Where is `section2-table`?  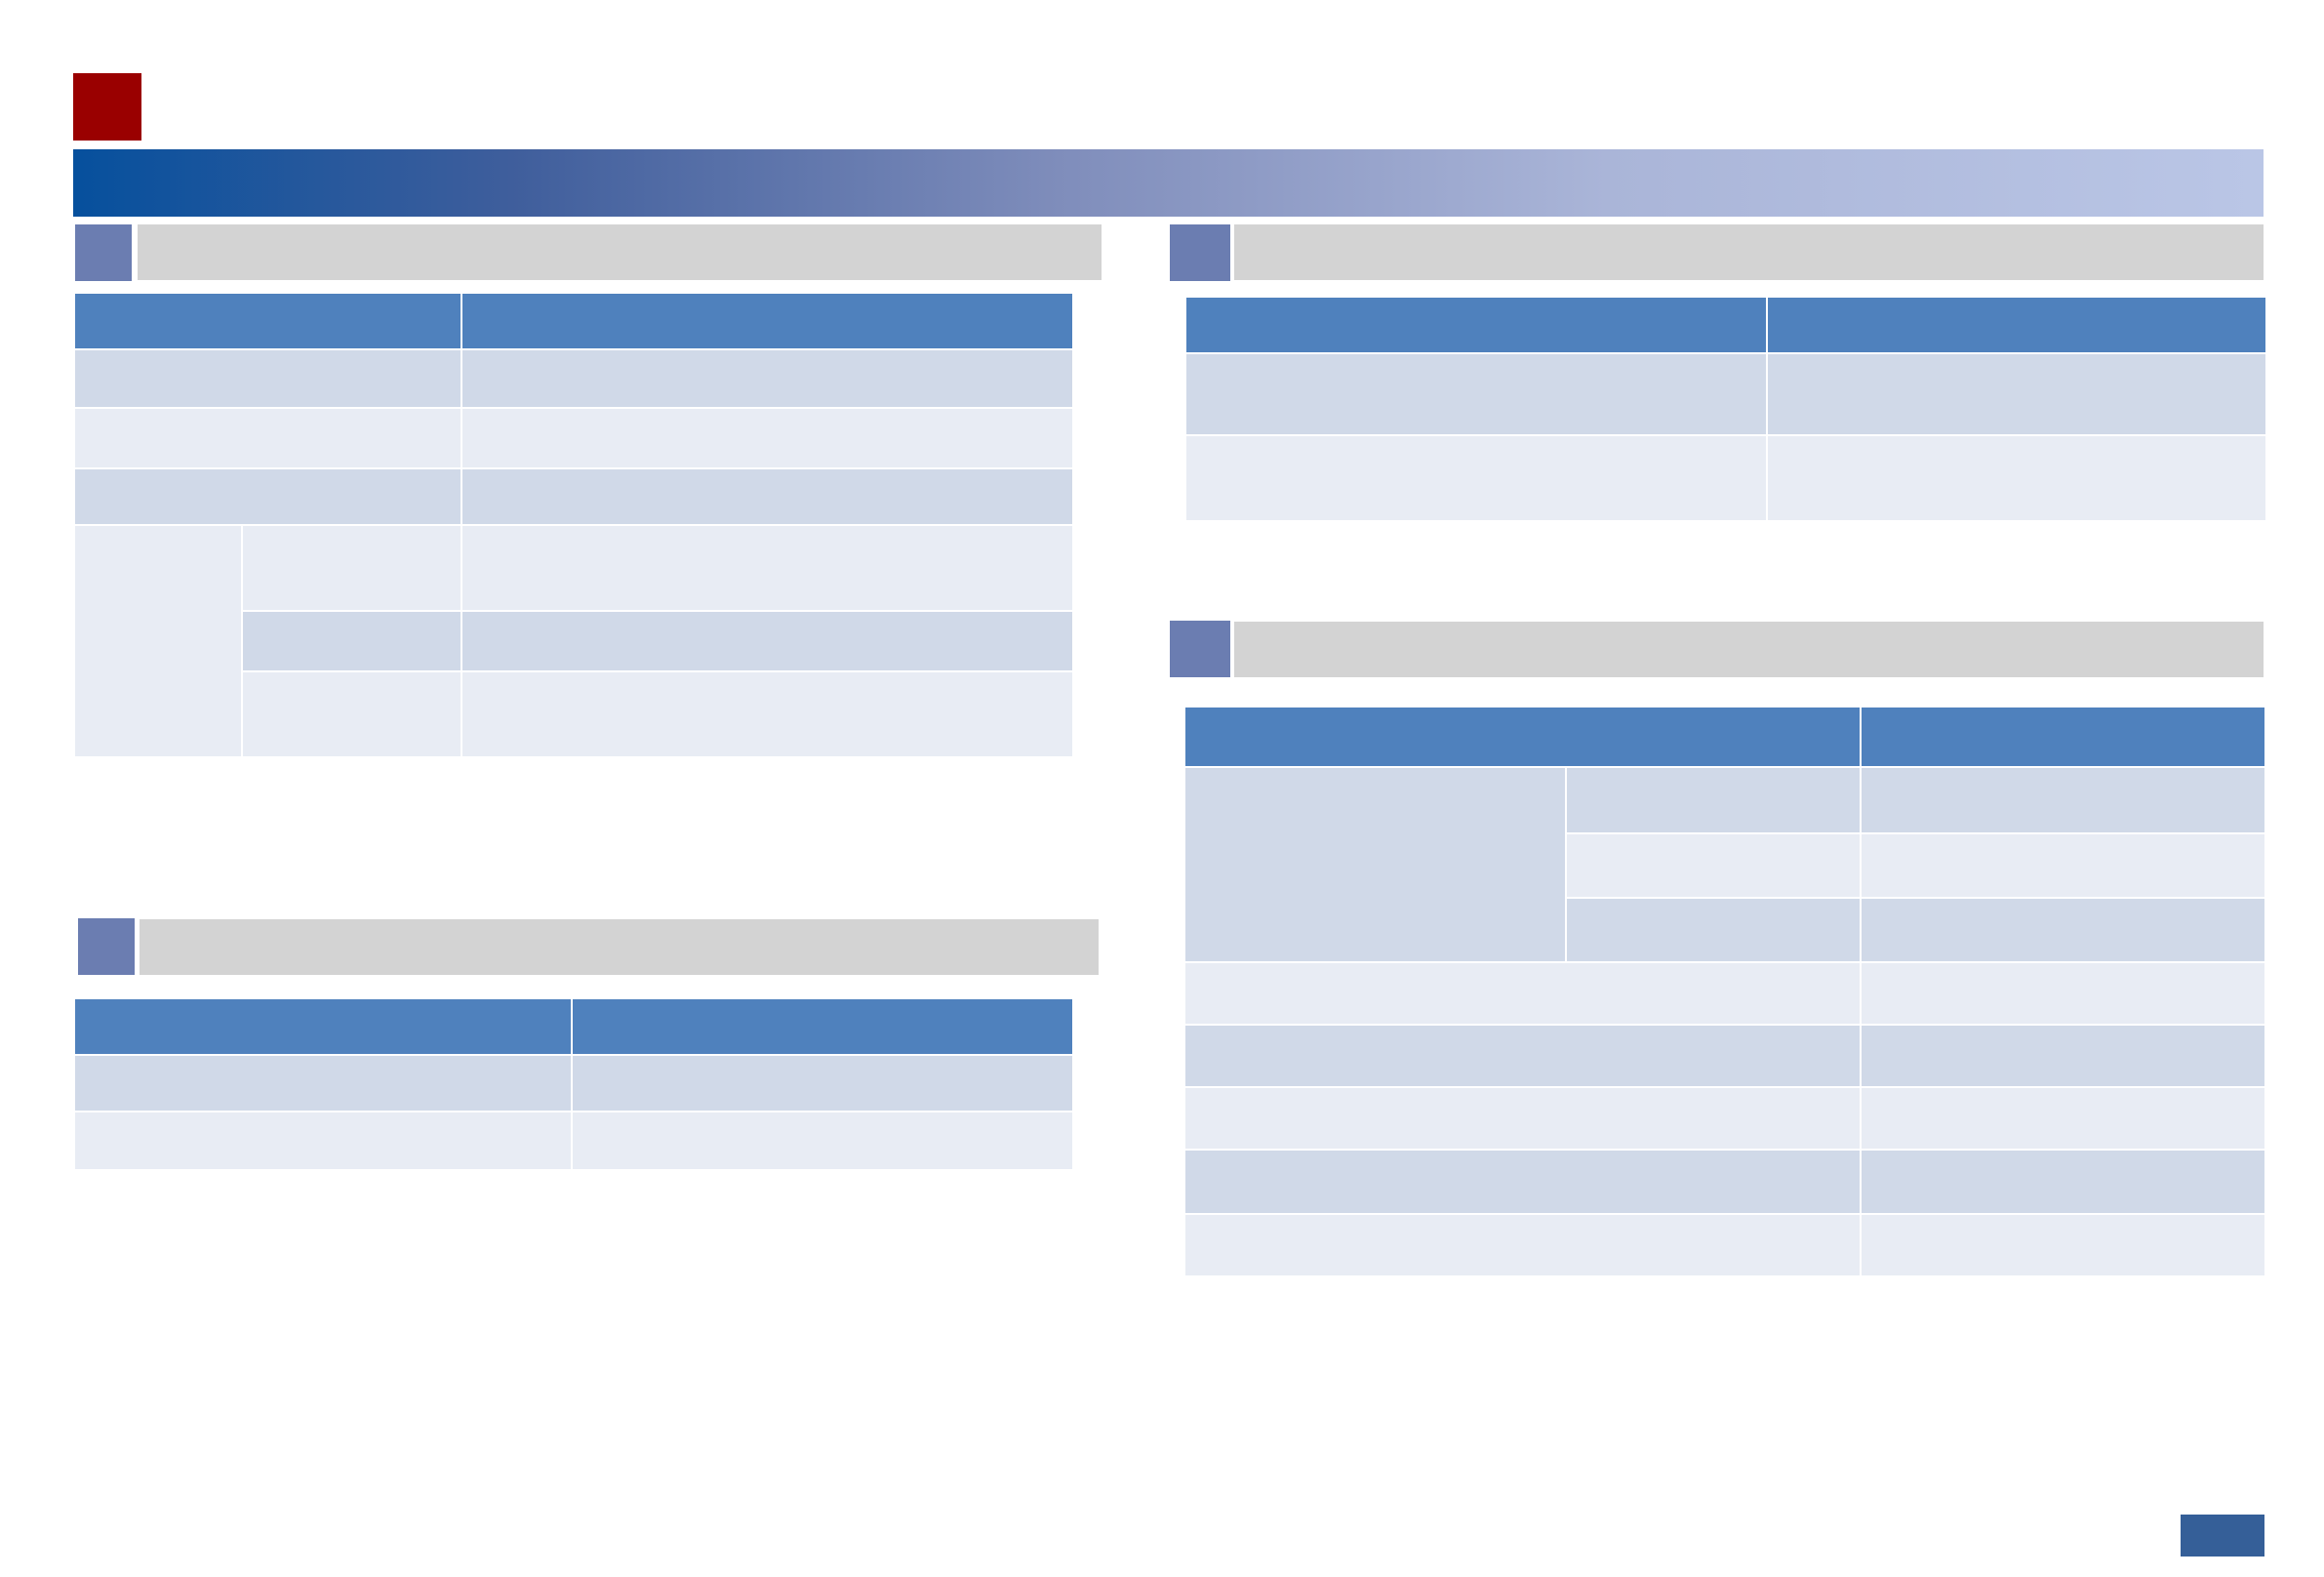 section2-table is located at coordinates (573, 1084).